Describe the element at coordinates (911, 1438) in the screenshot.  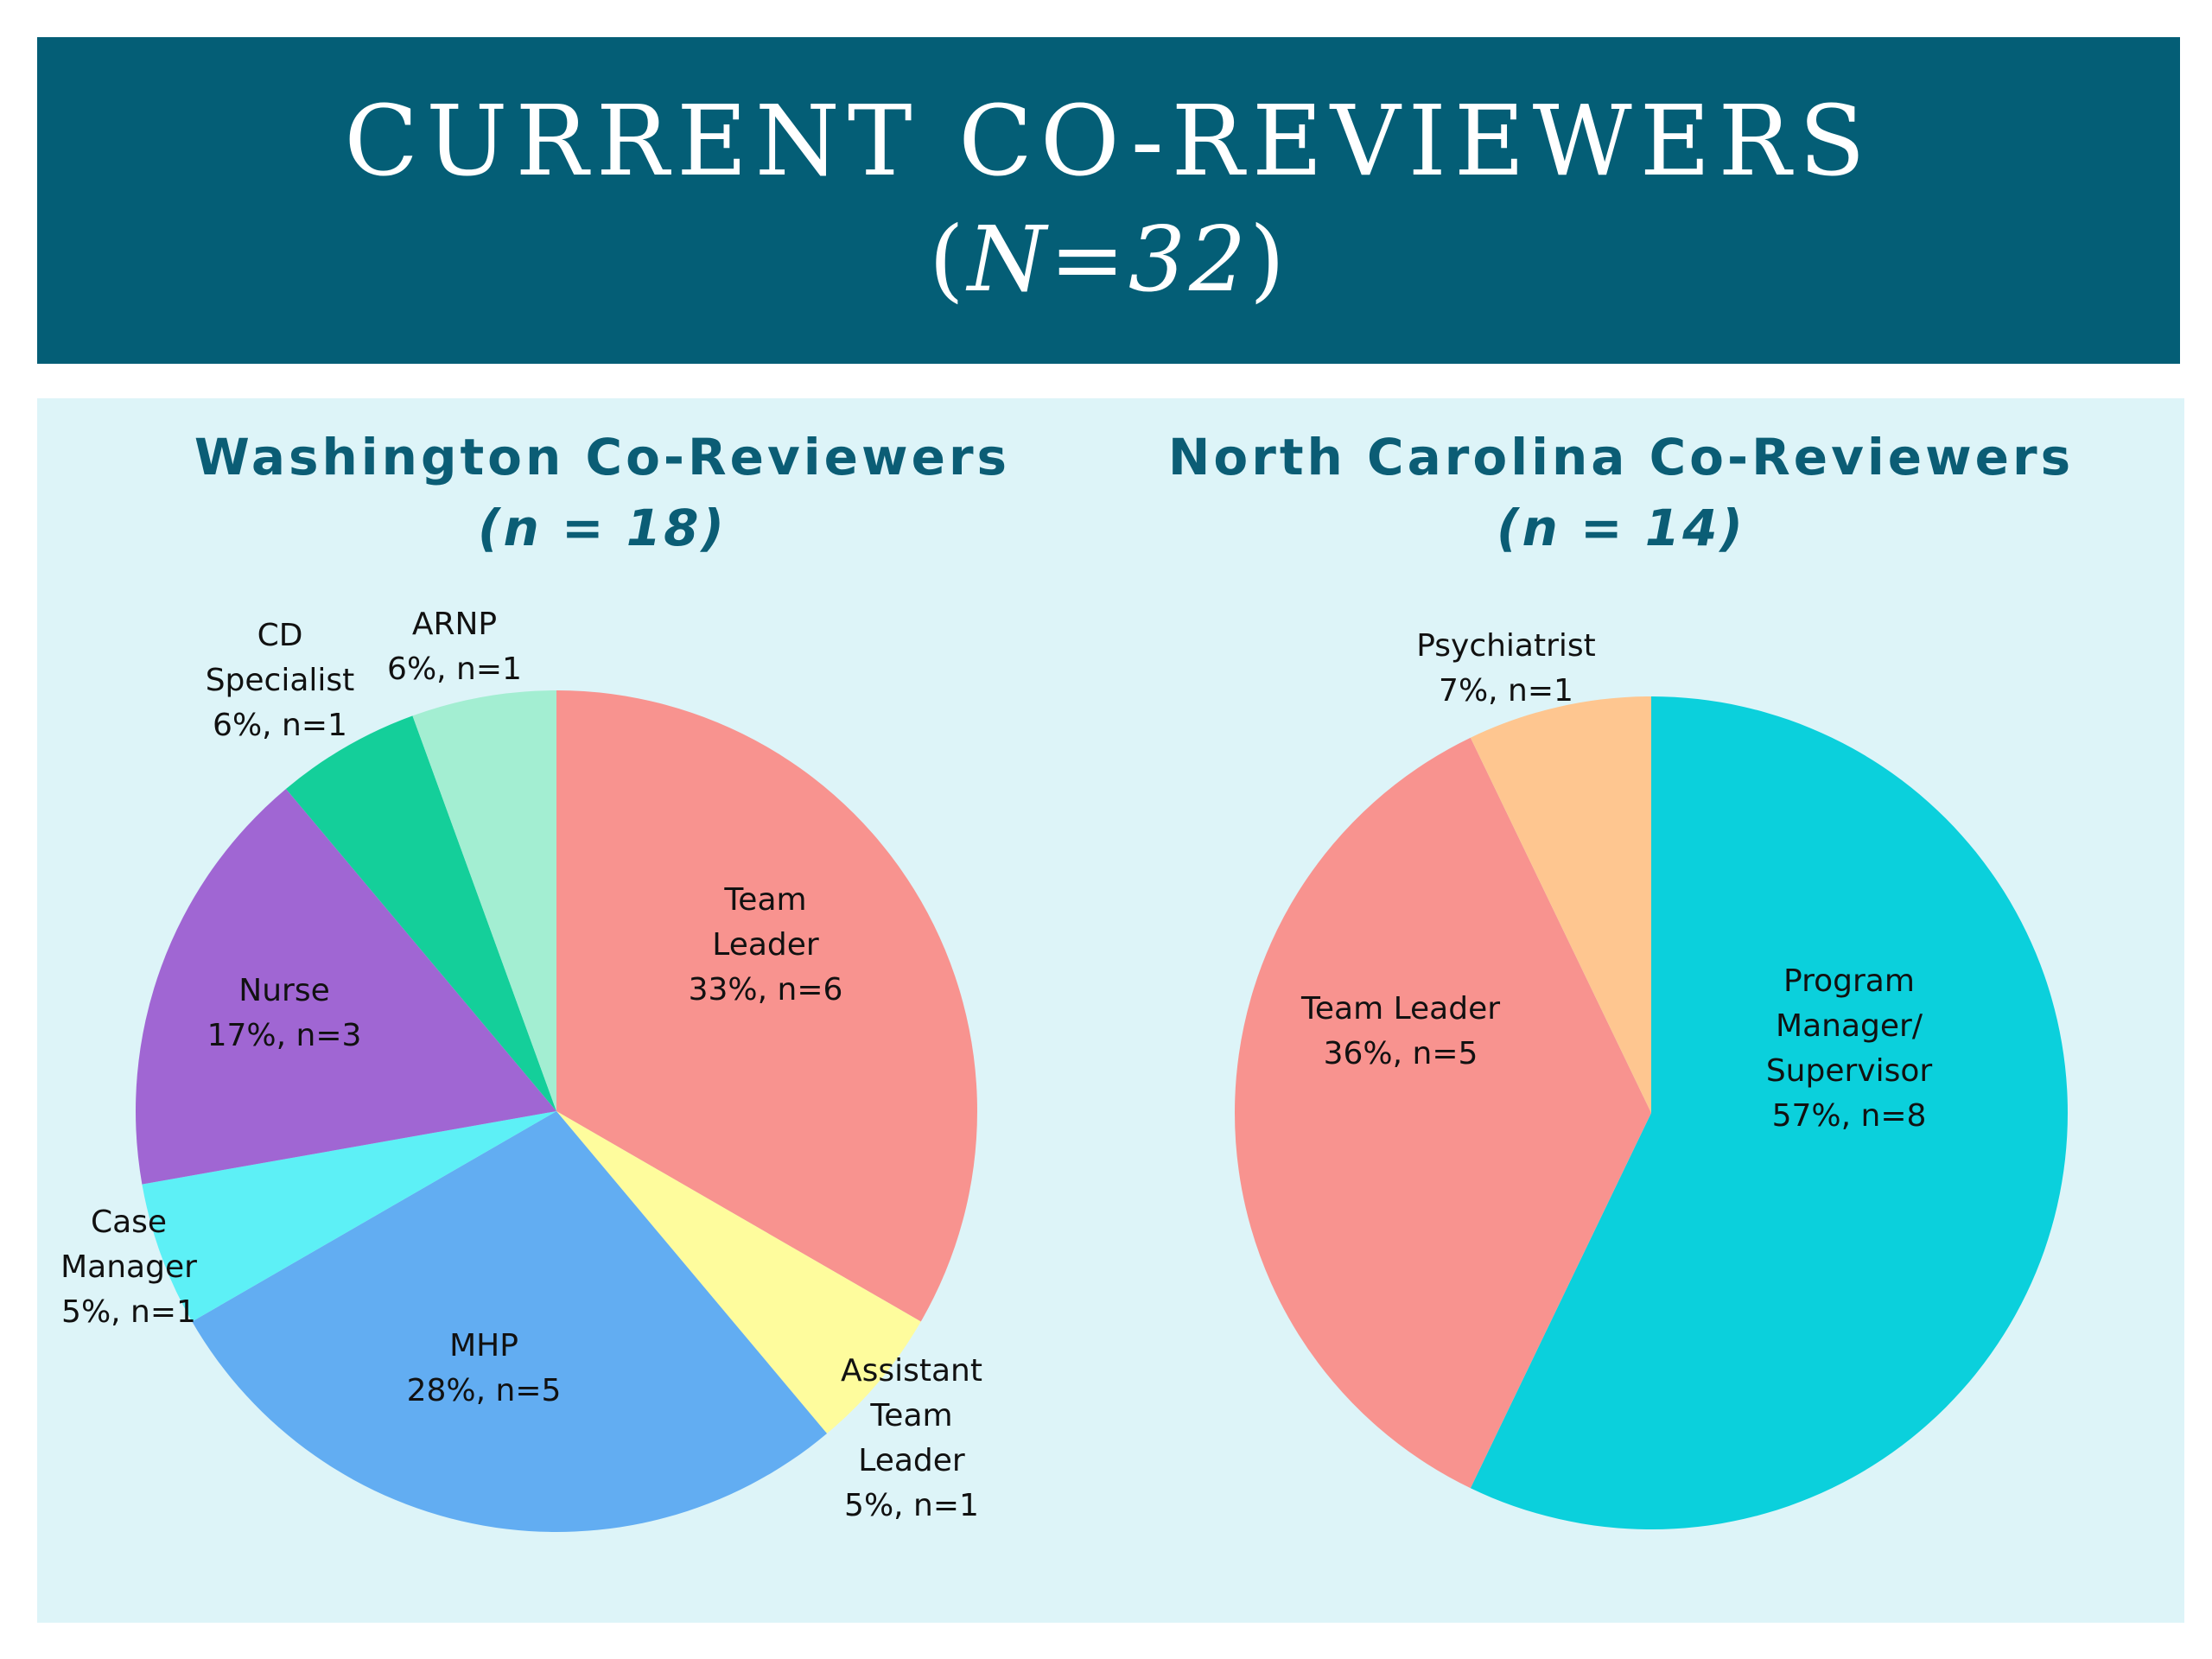
I see `washington-label-assistant-team-leader: Assistant Team Leader 5%, n=1` at that location.